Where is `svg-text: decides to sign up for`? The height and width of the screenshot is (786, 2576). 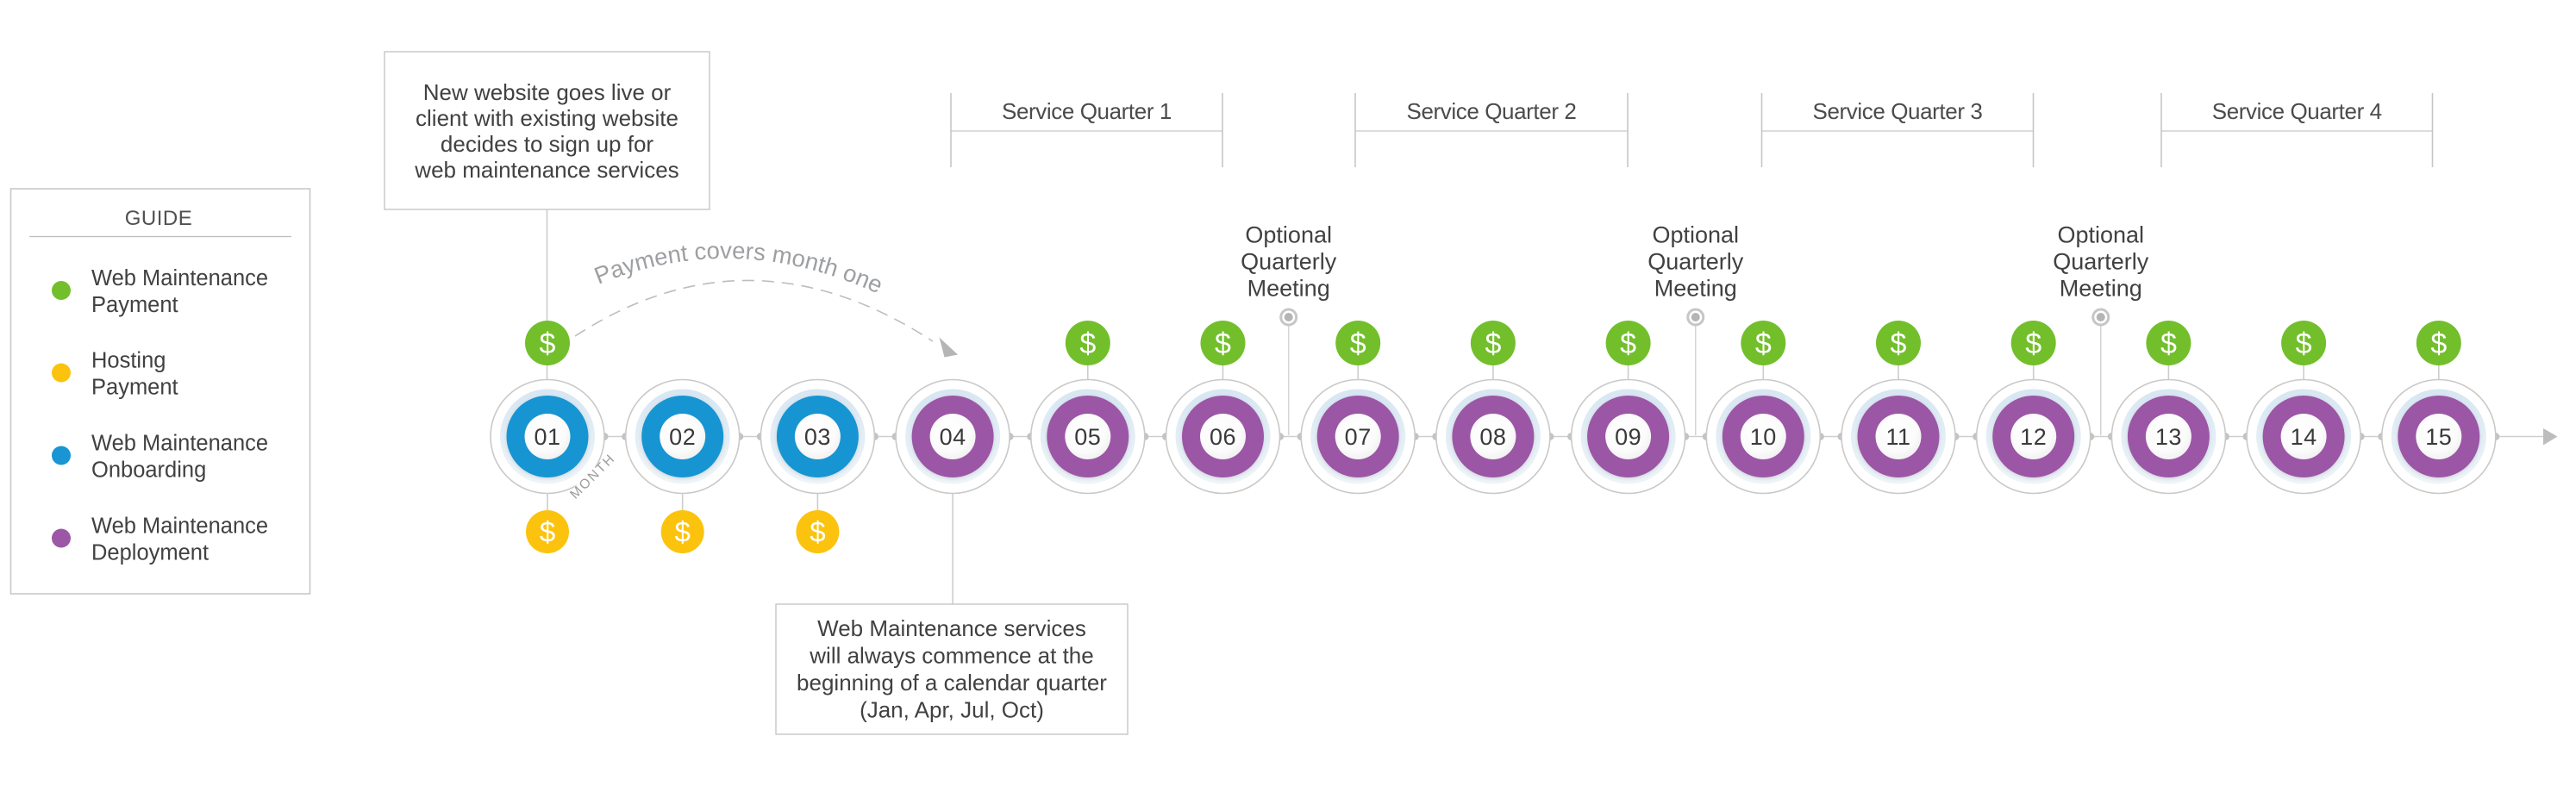
svg-text: decides to sign up for is located at coordinates (547, 144).